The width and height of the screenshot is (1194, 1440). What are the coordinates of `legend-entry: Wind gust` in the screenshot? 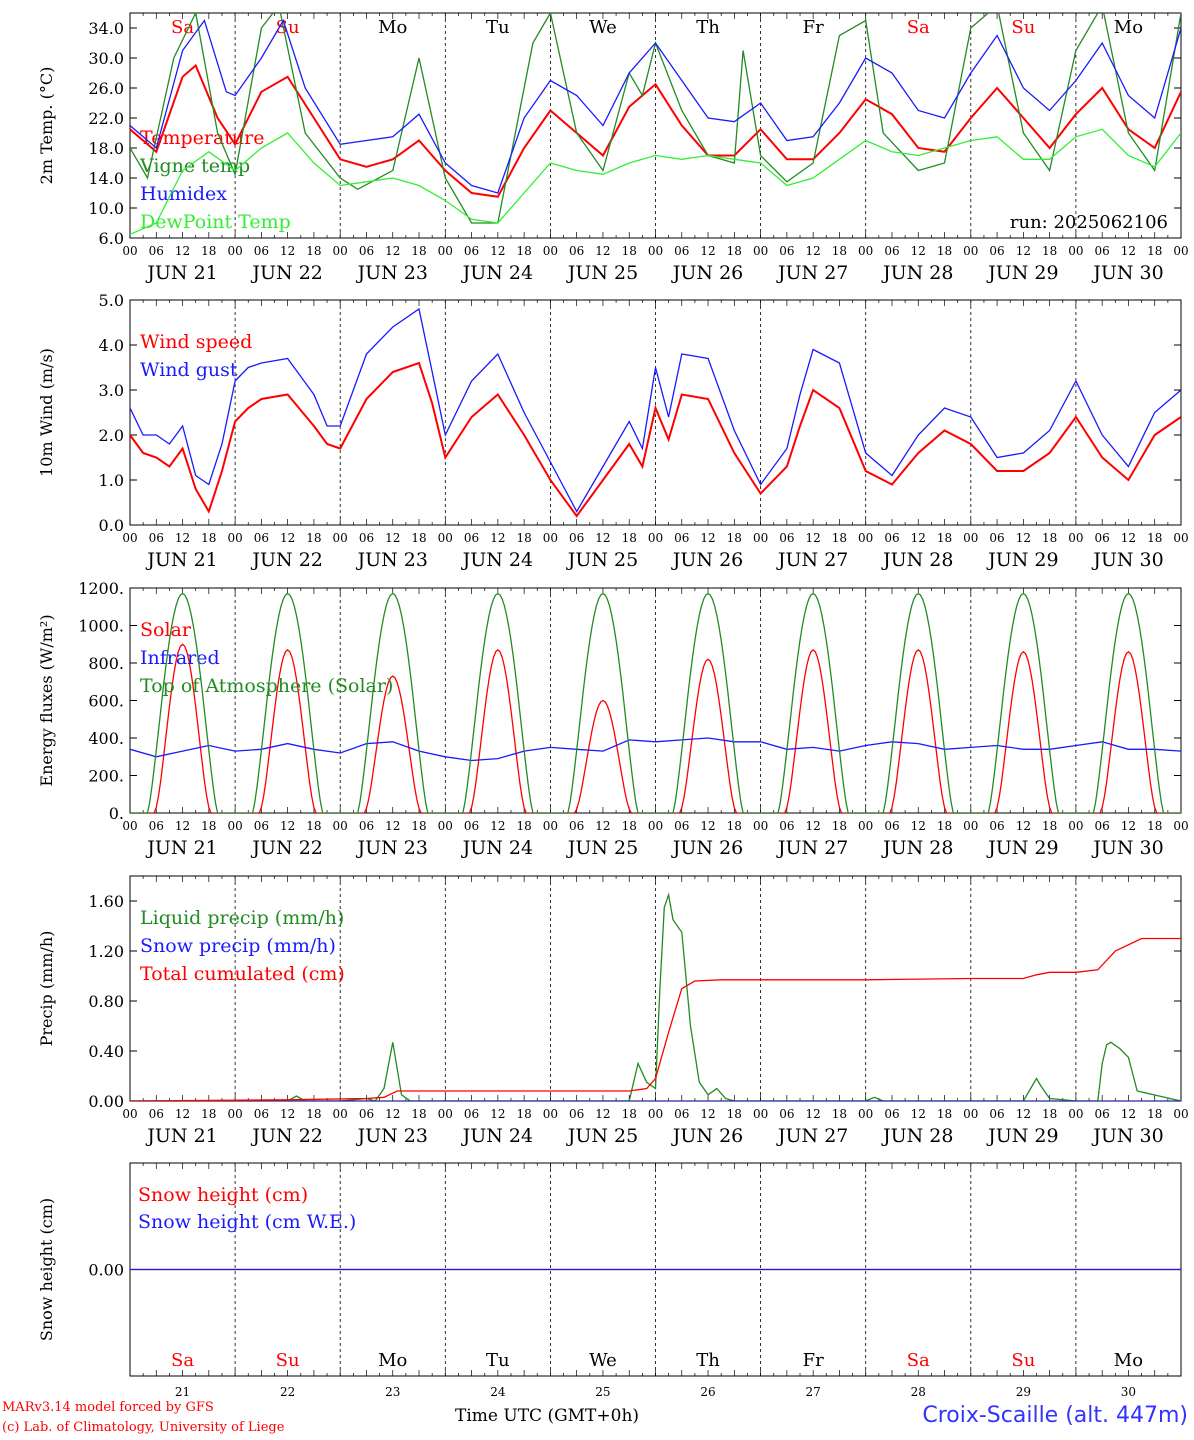 It's located at (189, 370).